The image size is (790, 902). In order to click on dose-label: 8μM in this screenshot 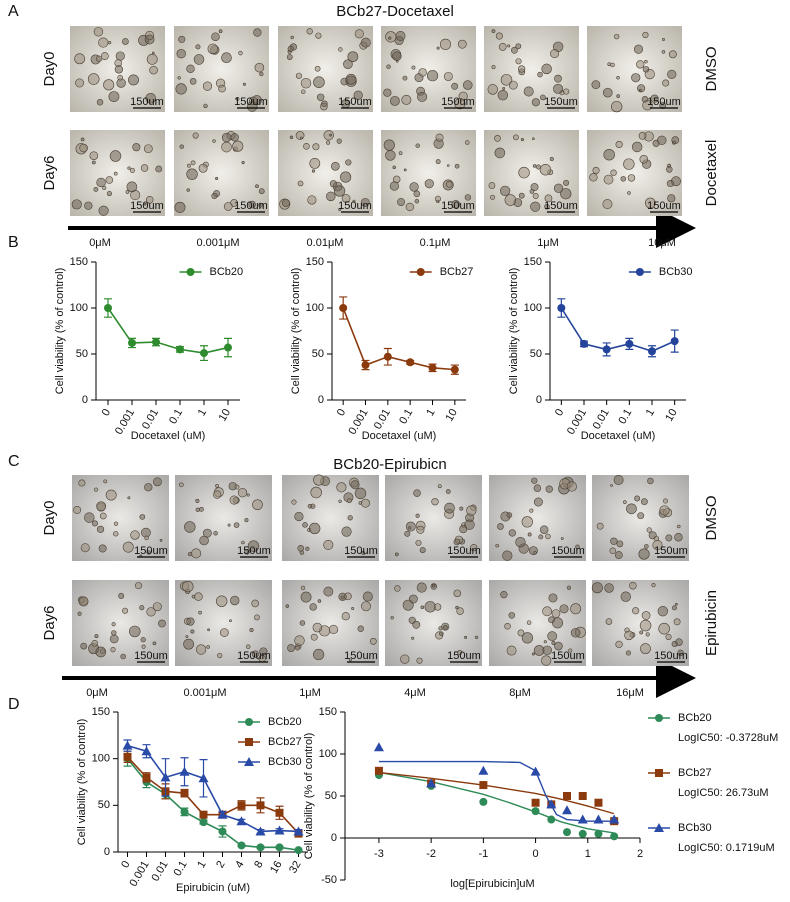, I will do `click(520, 693)`.